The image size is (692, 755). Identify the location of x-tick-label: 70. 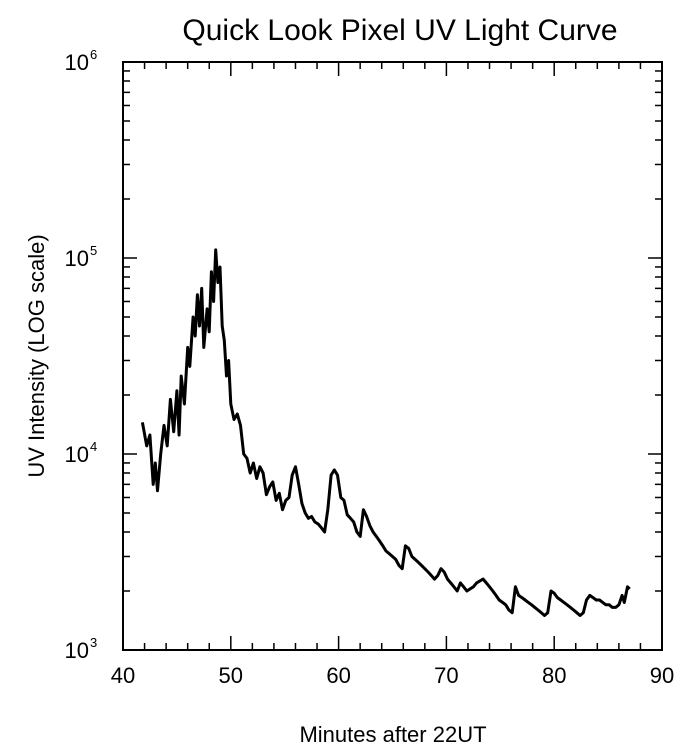
(446, 675).